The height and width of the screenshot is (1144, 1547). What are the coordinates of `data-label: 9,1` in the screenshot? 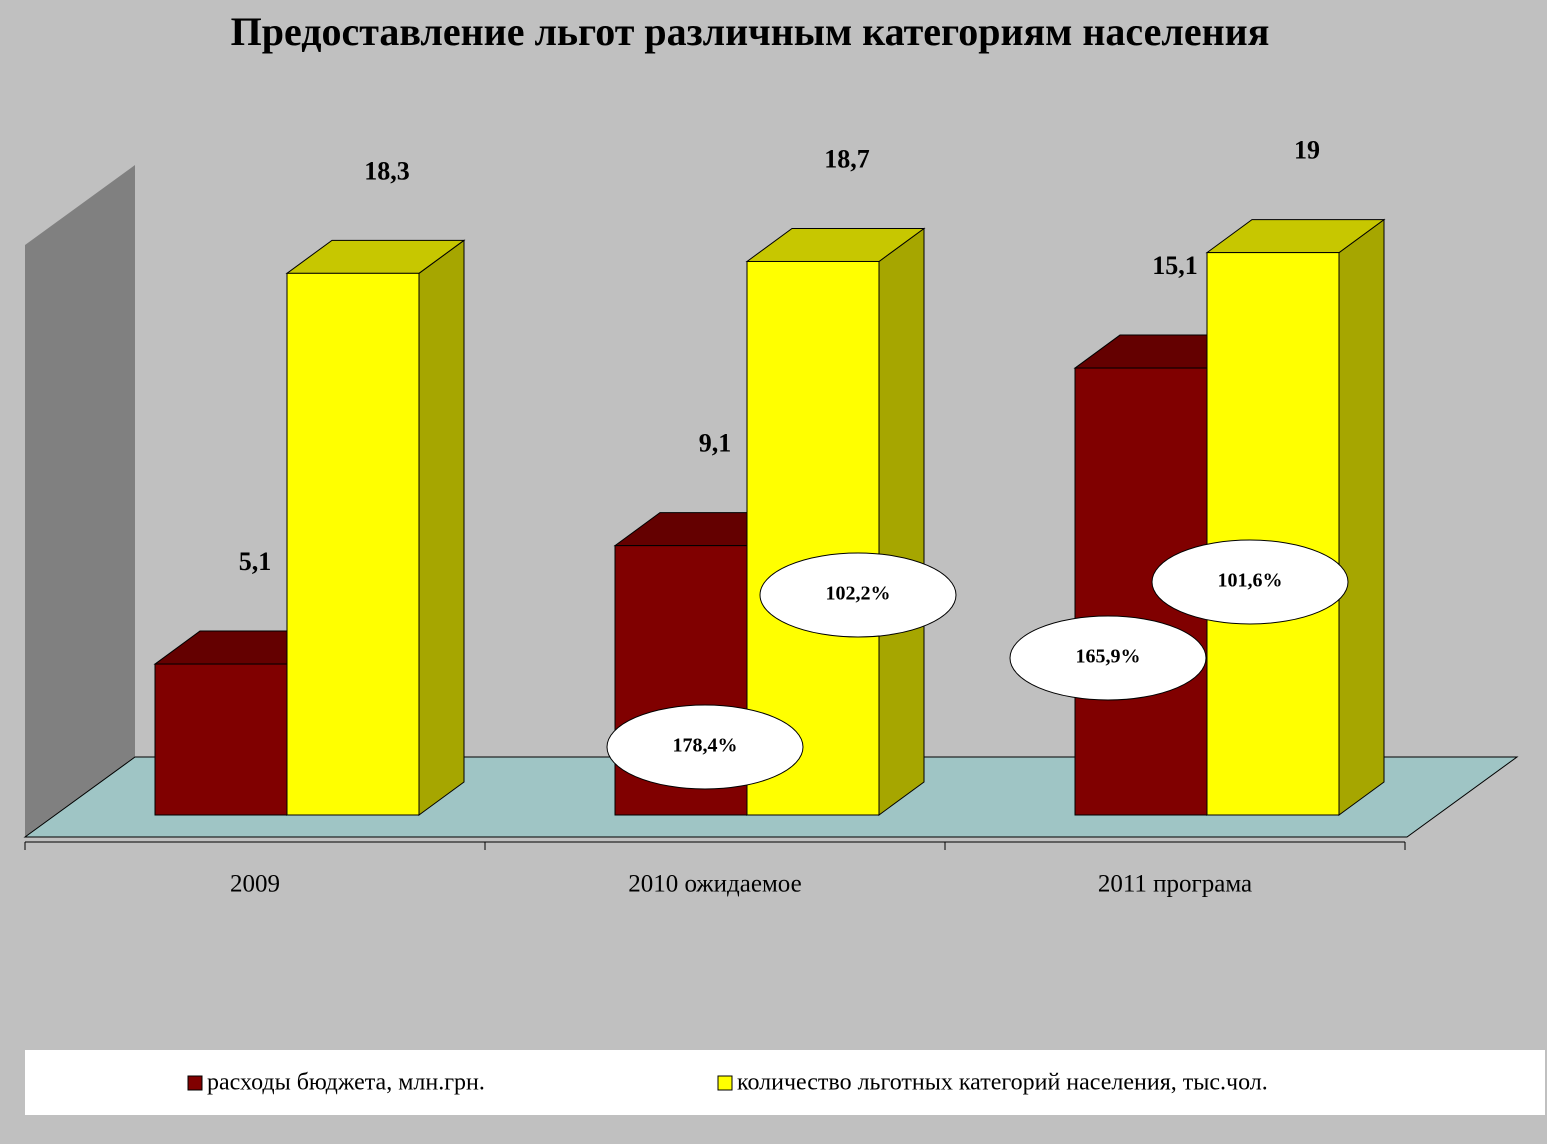 It's located at (715, 443).